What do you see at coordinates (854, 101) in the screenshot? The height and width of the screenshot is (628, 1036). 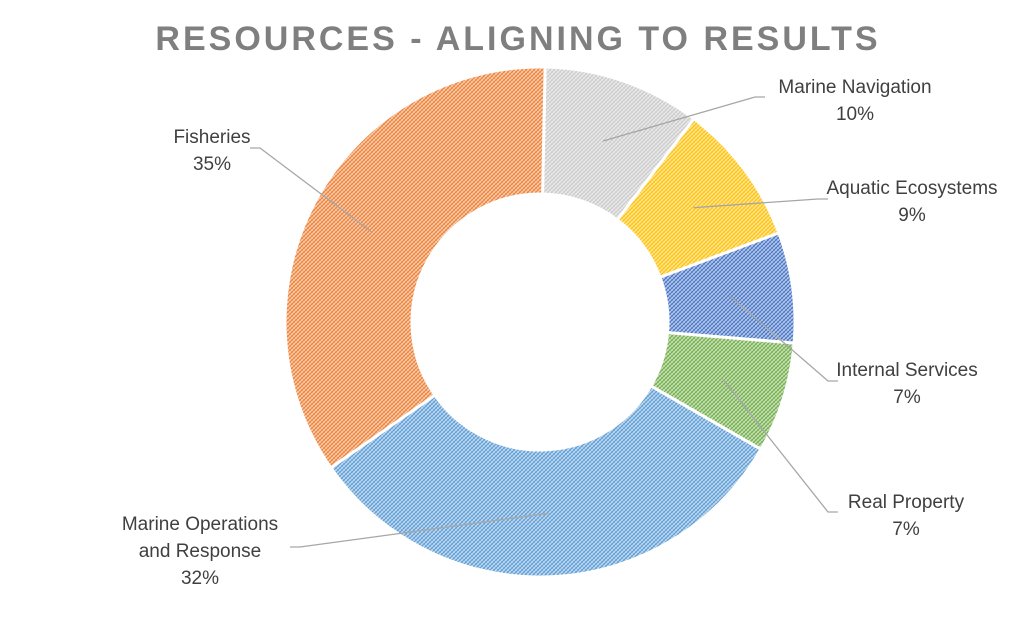 I see `data-label-marine-navigation: Marine Navigation 10%` at bounding box center [854, 101].